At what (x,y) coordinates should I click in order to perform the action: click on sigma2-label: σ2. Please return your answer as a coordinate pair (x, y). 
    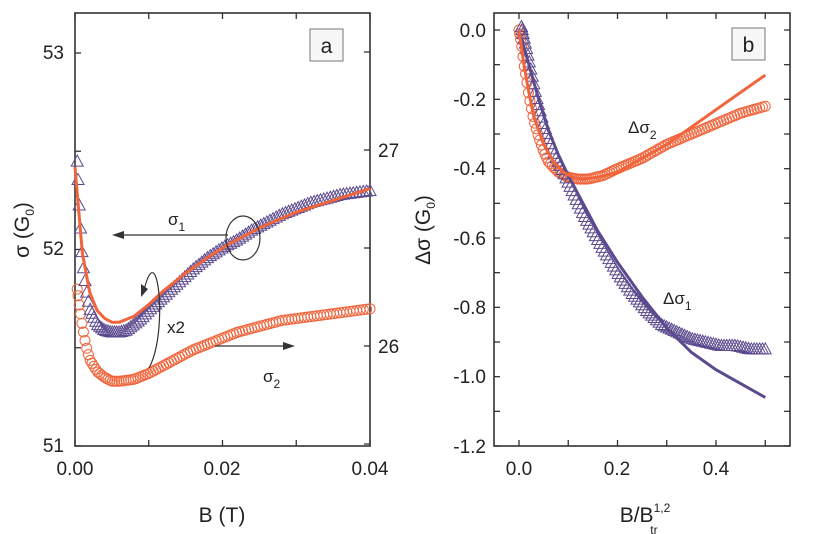
    Looking at the image, I should click on (272, 379).